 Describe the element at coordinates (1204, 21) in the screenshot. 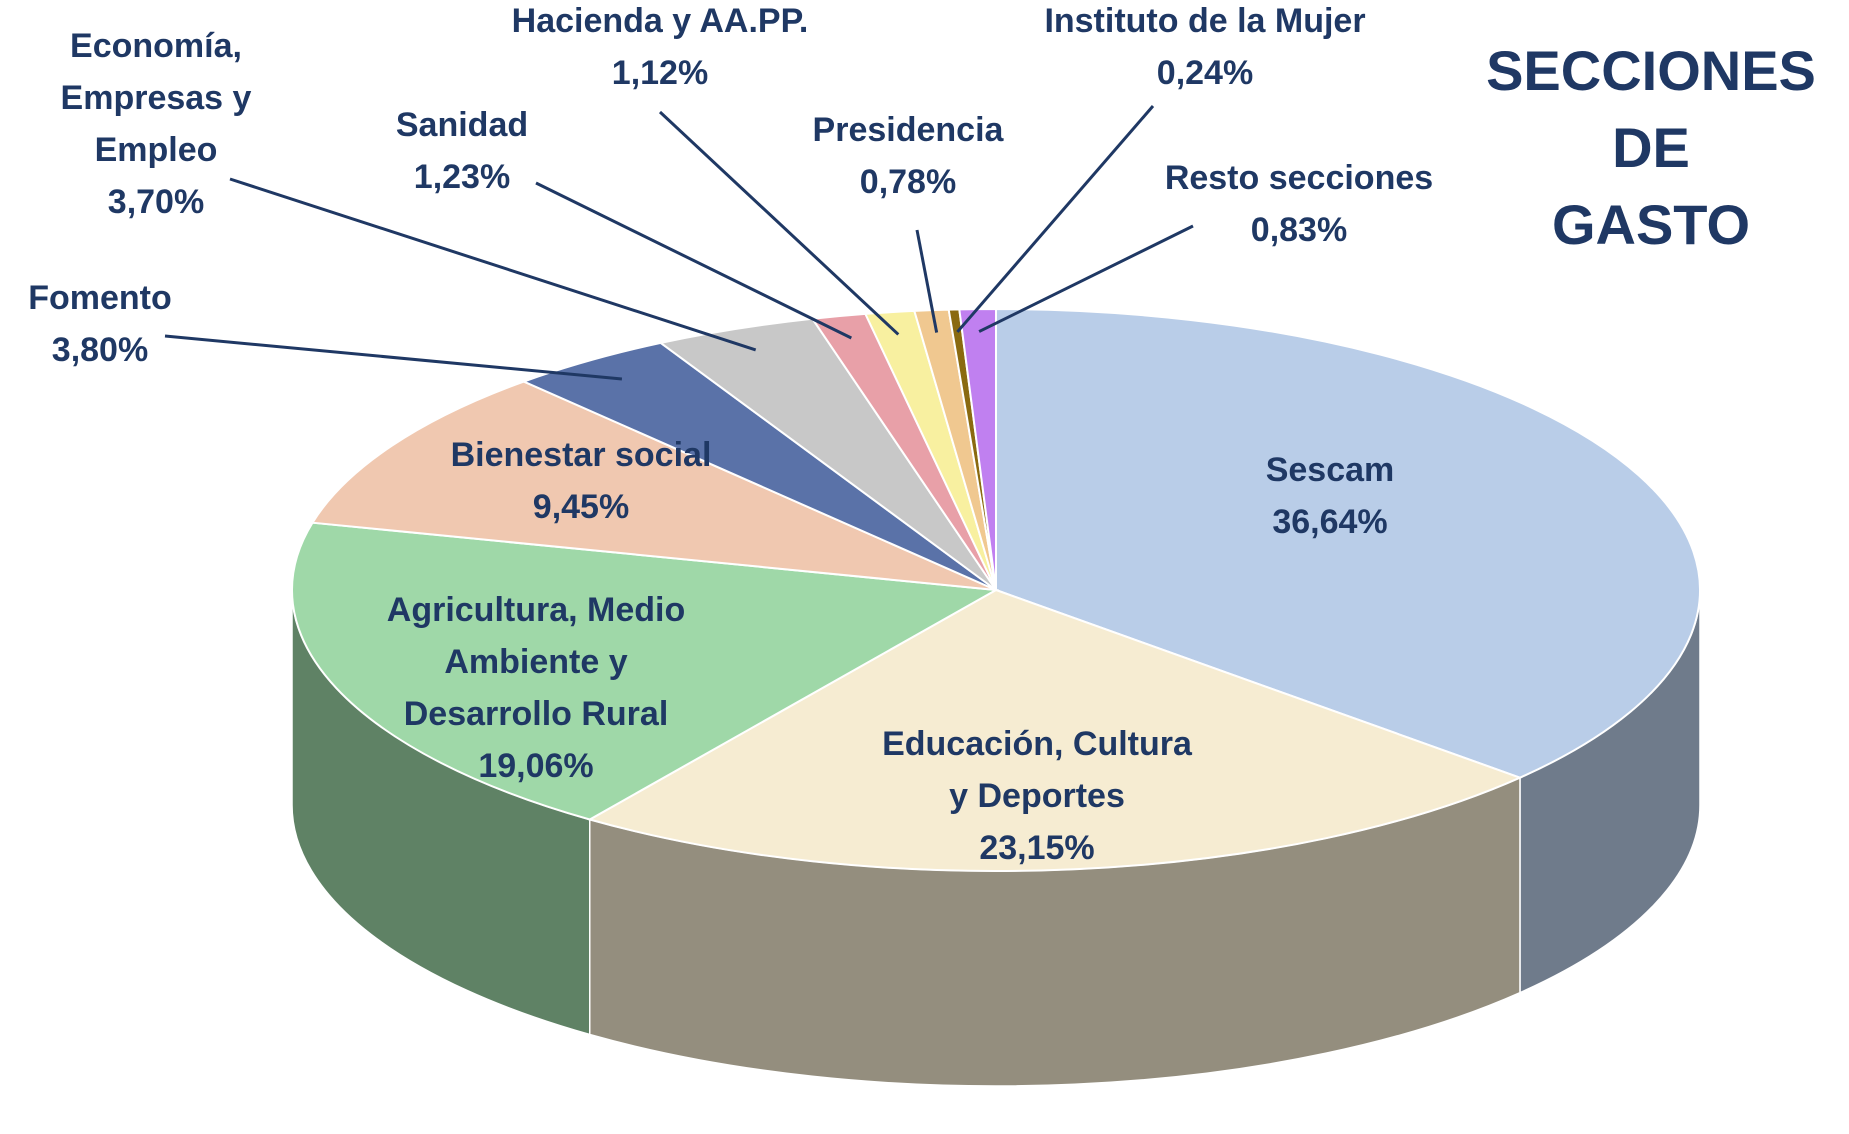

I see `slice-label: Instituto de la Mujer` at that location.